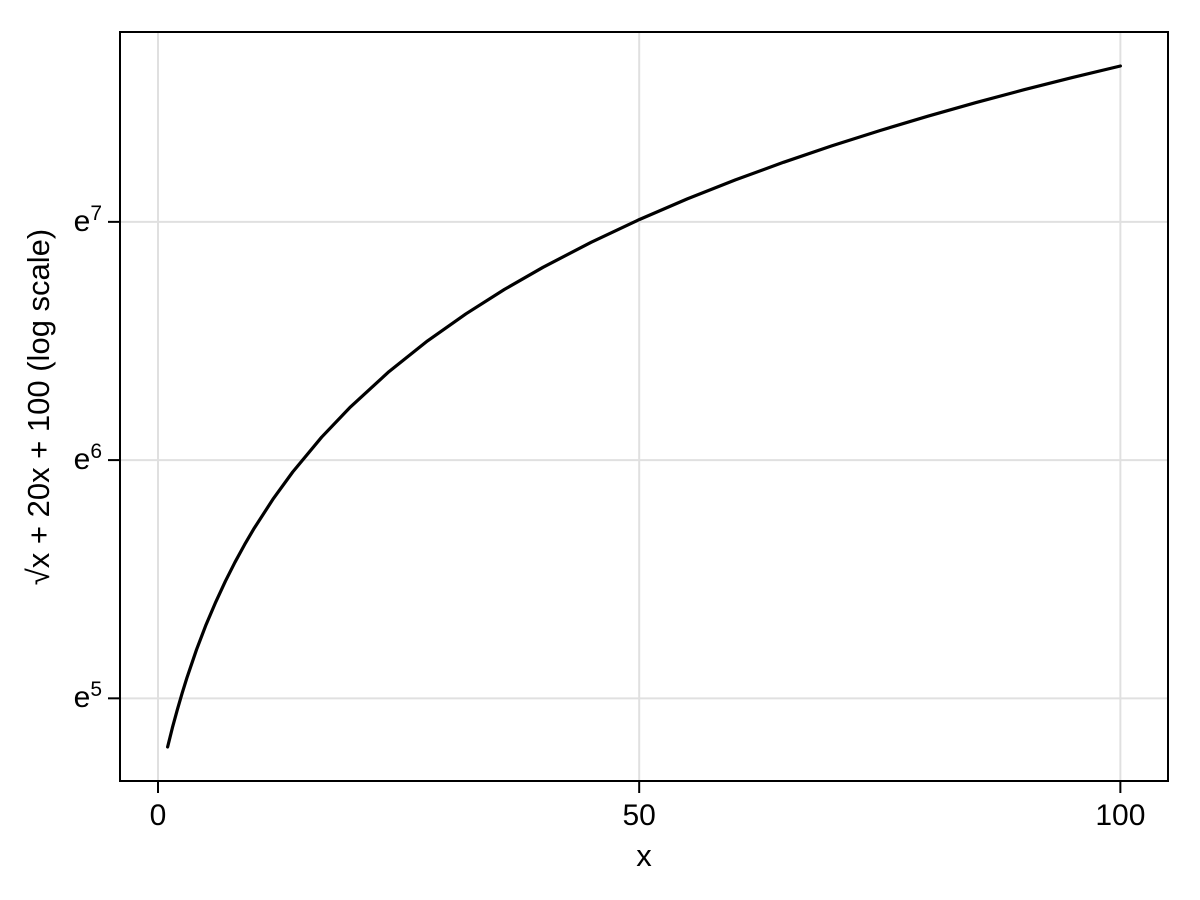  What do you see at coordinates (87, 696) in the screenshot?
I see `y-tick-label: e5` at bounding box center [87, 696].